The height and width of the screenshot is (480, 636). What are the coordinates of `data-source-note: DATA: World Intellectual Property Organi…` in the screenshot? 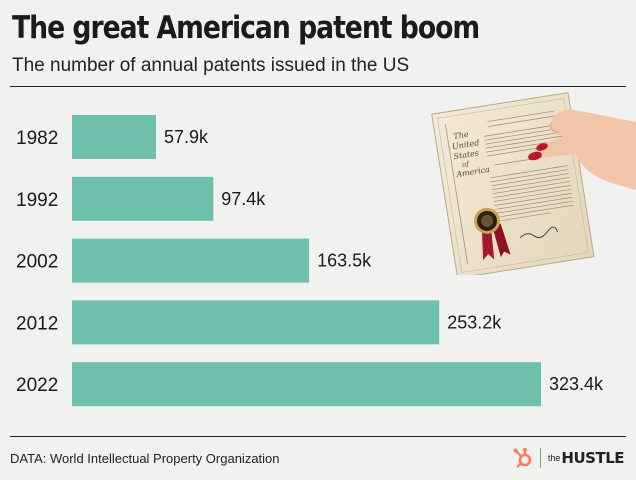 It's located at (145, 458).